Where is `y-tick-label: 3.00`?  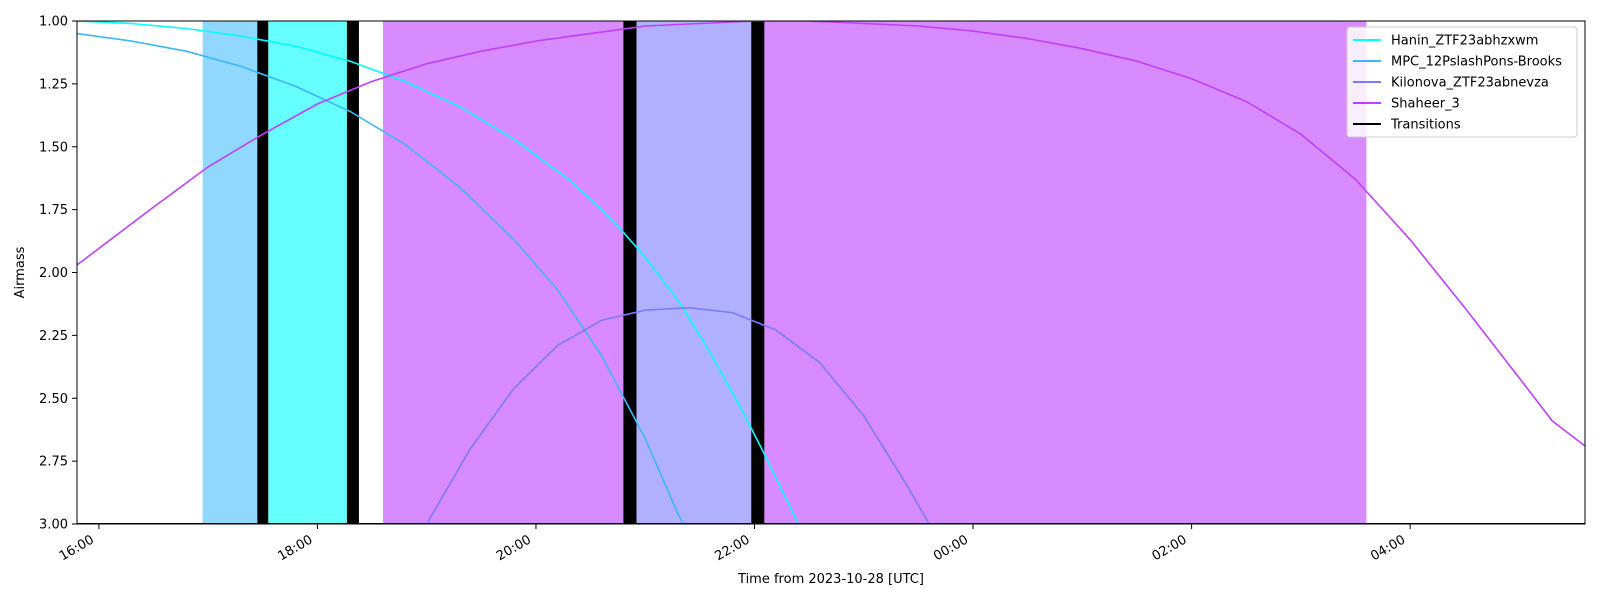 y-tick-label: 3.00 is located at coordinates (53, 525).